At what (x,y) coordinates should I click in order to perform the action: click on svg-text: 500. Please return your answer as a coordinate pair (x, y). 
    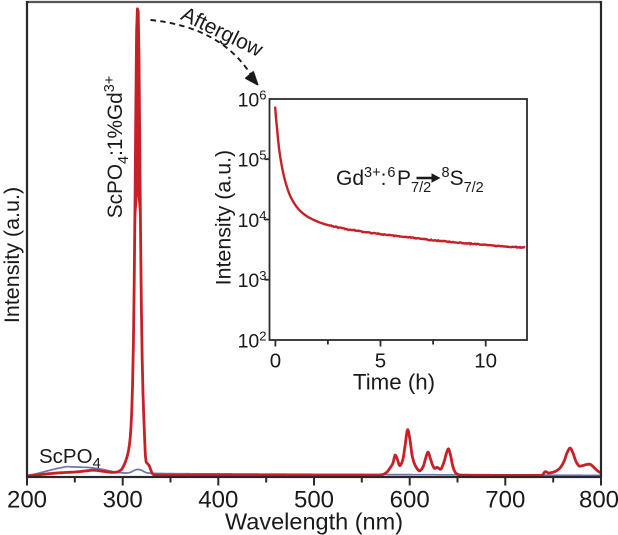
    Looking at the image, I should click on (314, 500).